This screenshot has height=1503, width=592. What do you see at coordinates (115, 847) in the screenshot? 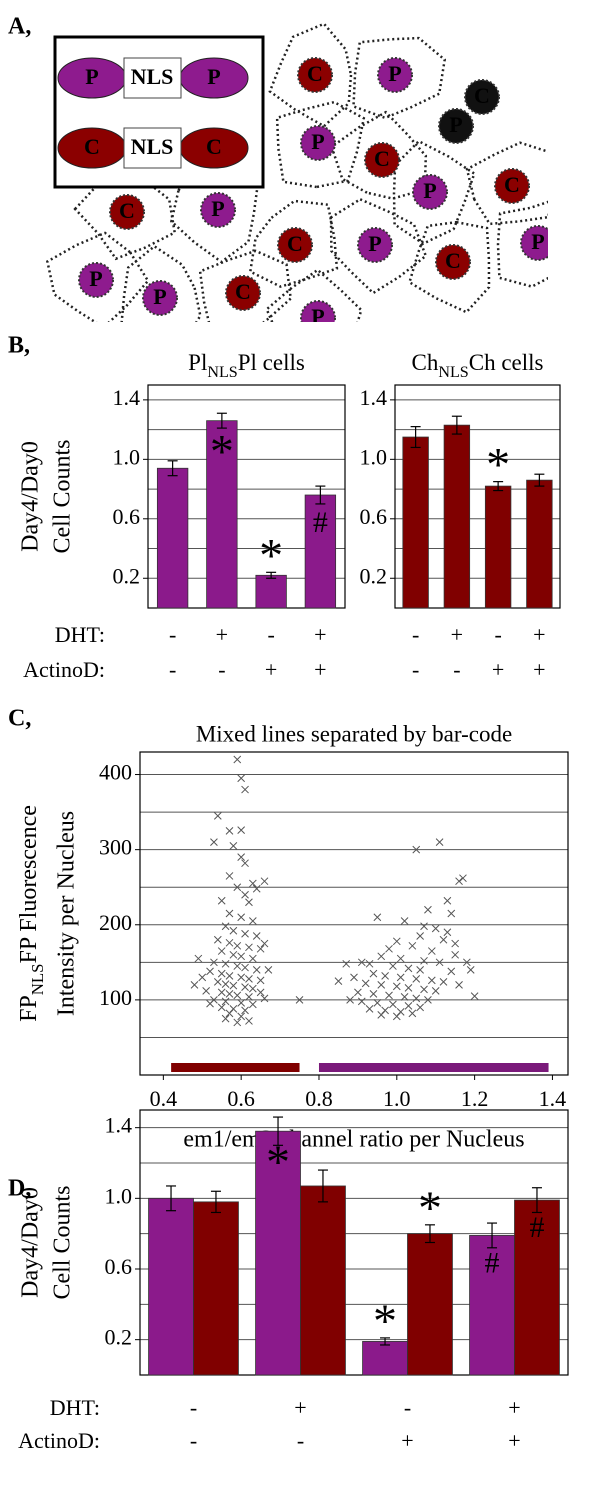
I see `y-tick-label: 300` at bounding box center [115, 847].